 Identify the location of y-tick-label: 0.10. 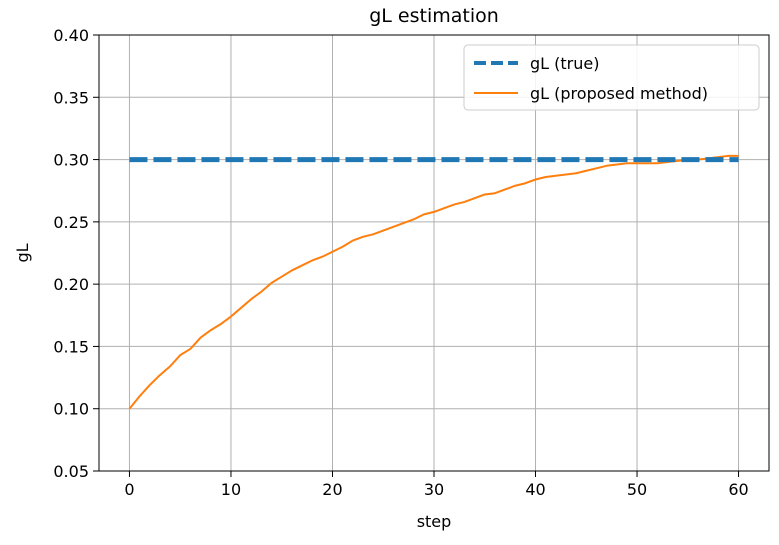
(71, 409).